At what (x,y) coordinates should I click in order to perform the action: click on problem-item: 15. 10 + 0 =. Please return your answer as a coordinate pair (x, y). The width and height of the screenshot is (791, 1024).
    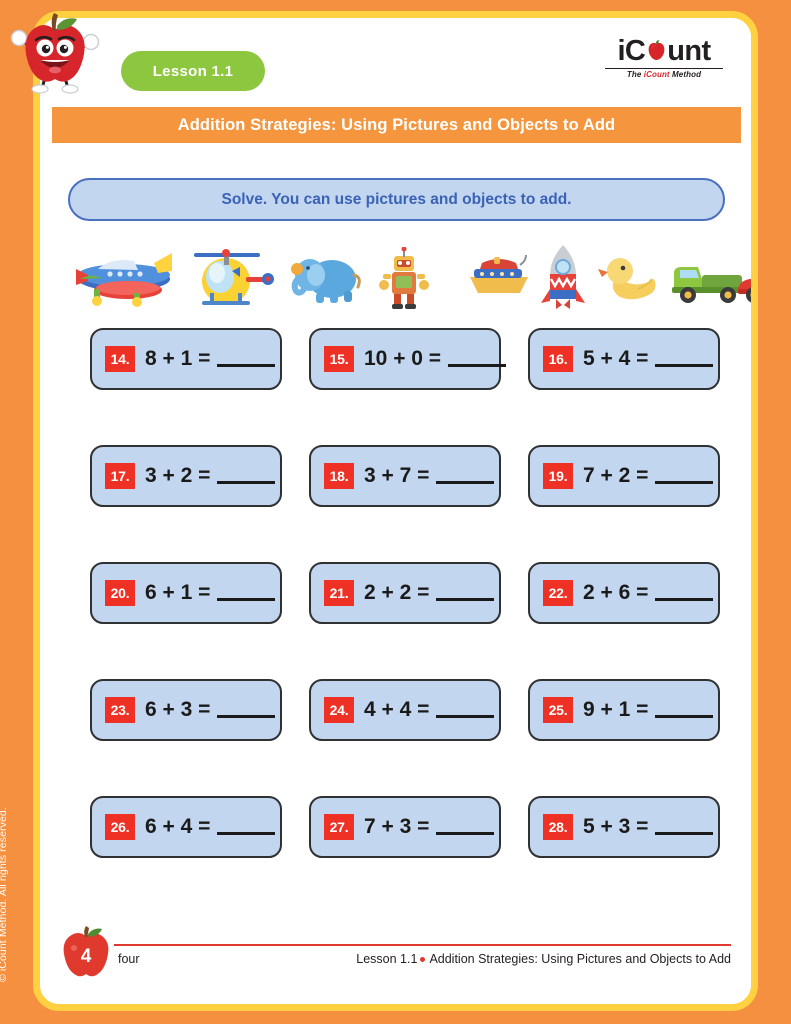
    Looking at the image, I should click on (408, 359).